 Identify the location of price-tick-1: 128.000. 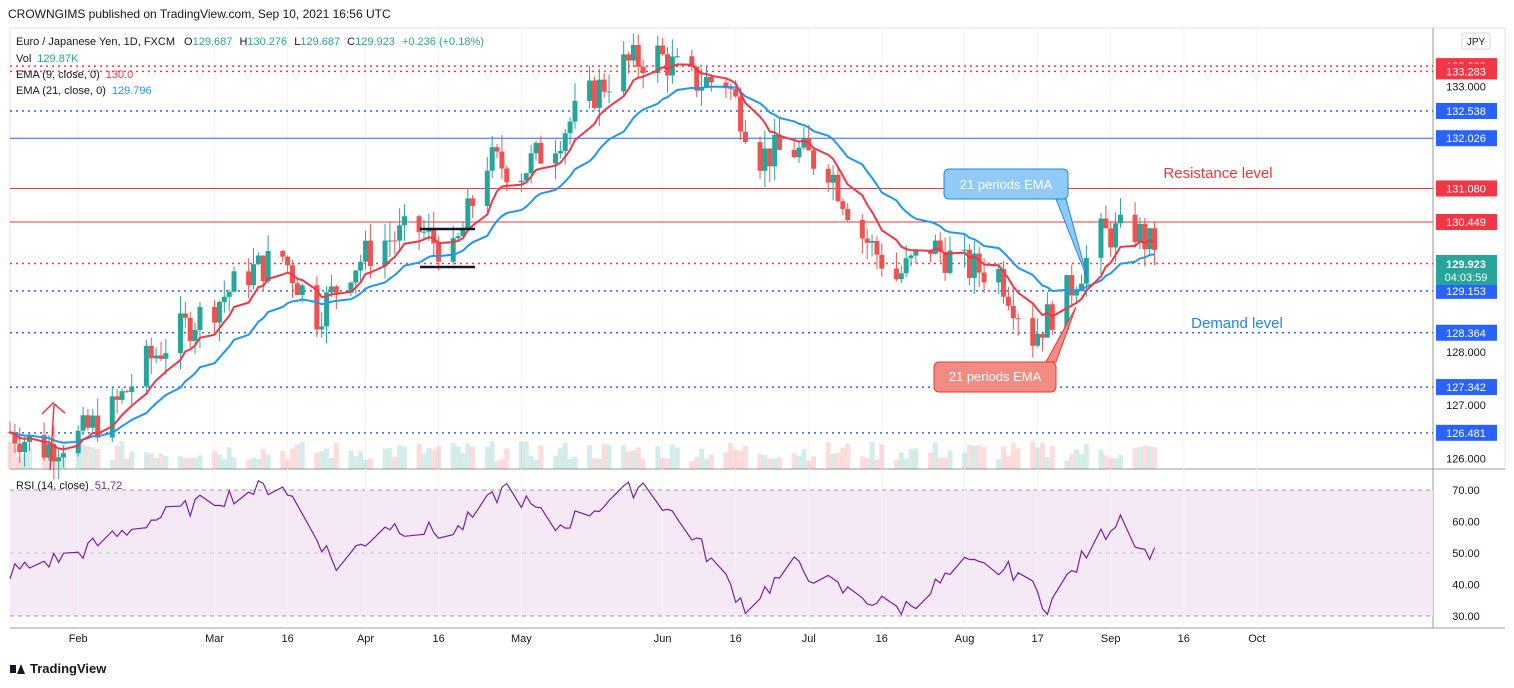
(1466, 353).